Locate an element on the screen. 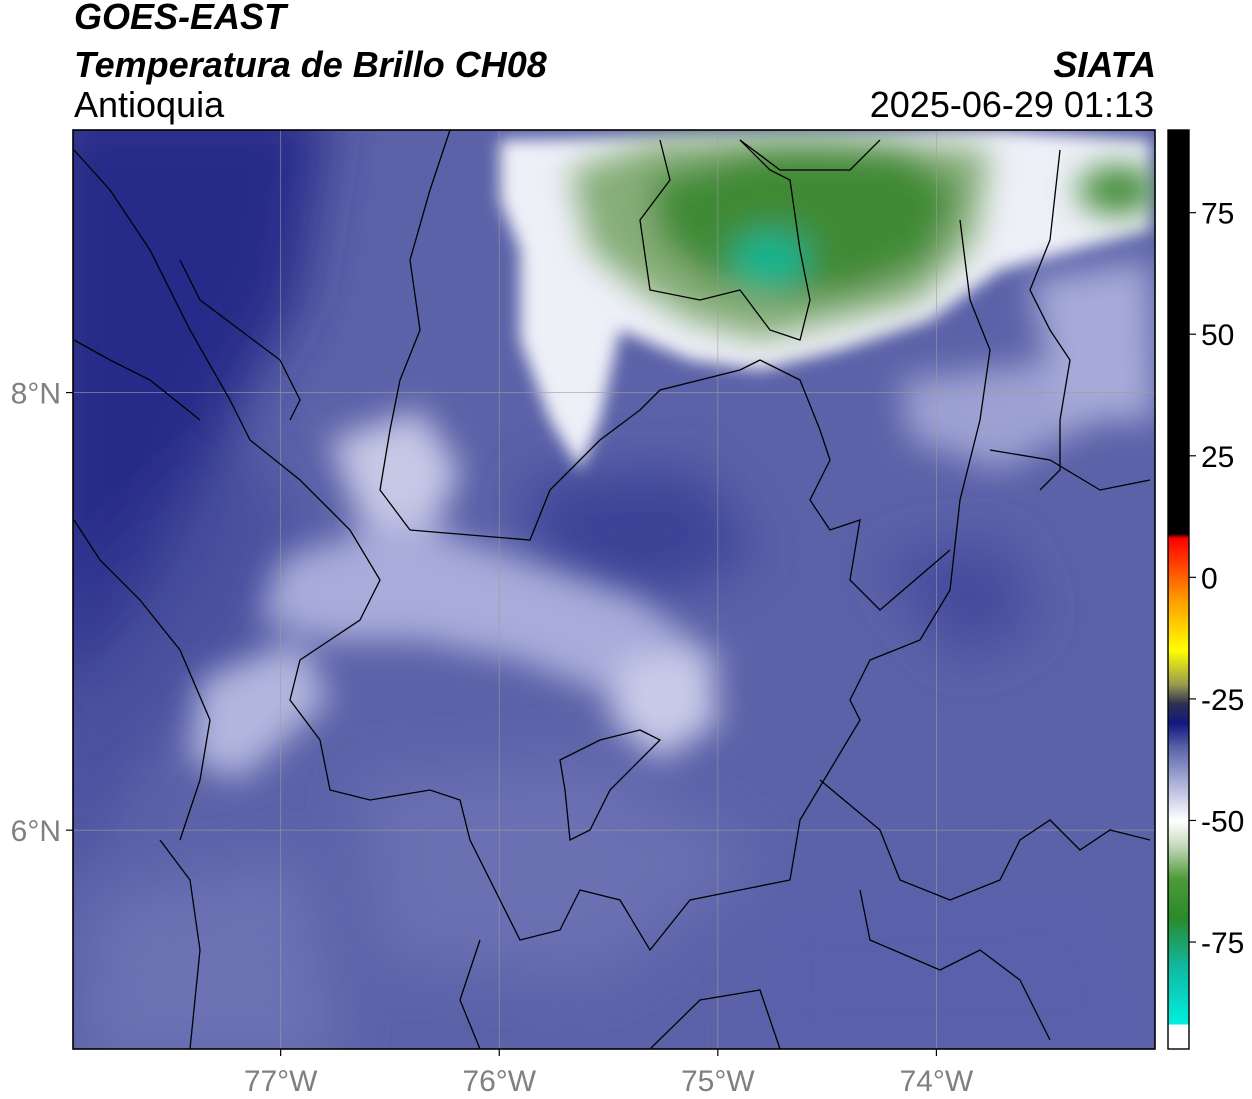 The width and height of the screenshot is (1252, 1099). lon-tick-label: 77°W is located at coordinates (281, 1081).